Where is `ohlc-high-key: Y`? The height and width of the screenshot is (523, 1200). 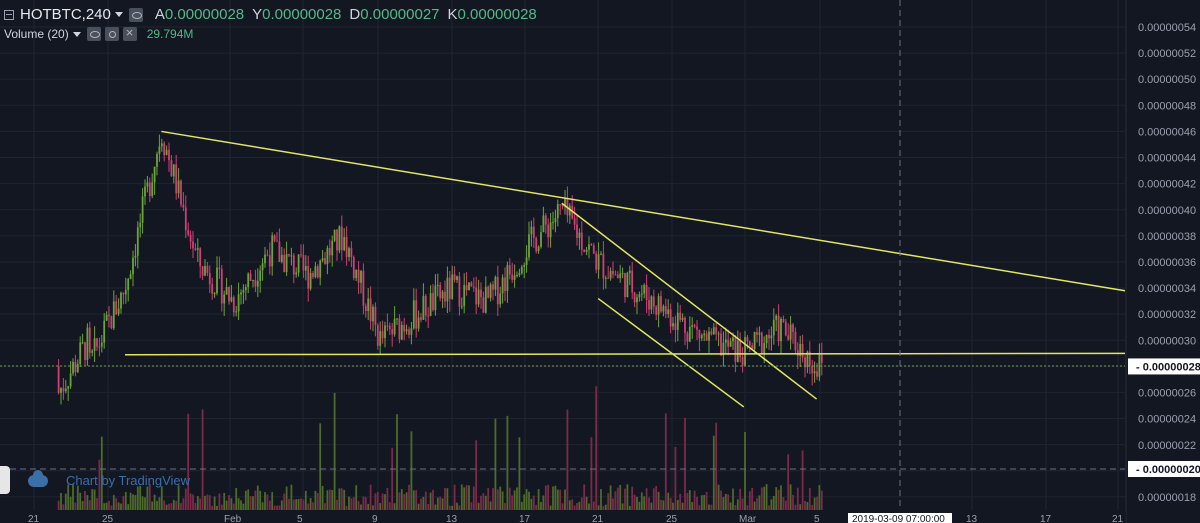
ohlc-high-key: Y is located at coordinates (257, 14).